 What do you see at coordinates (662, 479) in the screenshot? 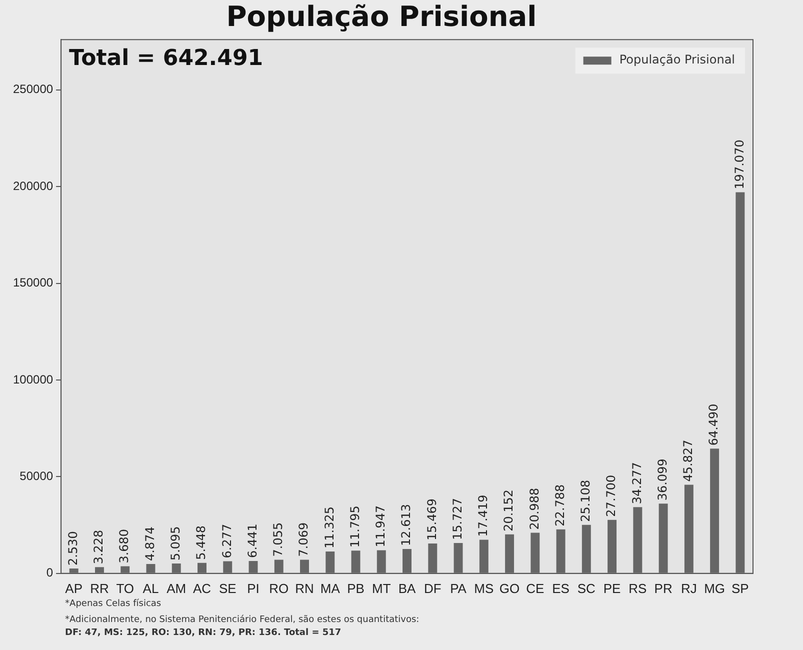
I see `data-label: 36.099` at bounding box center [662, 479].